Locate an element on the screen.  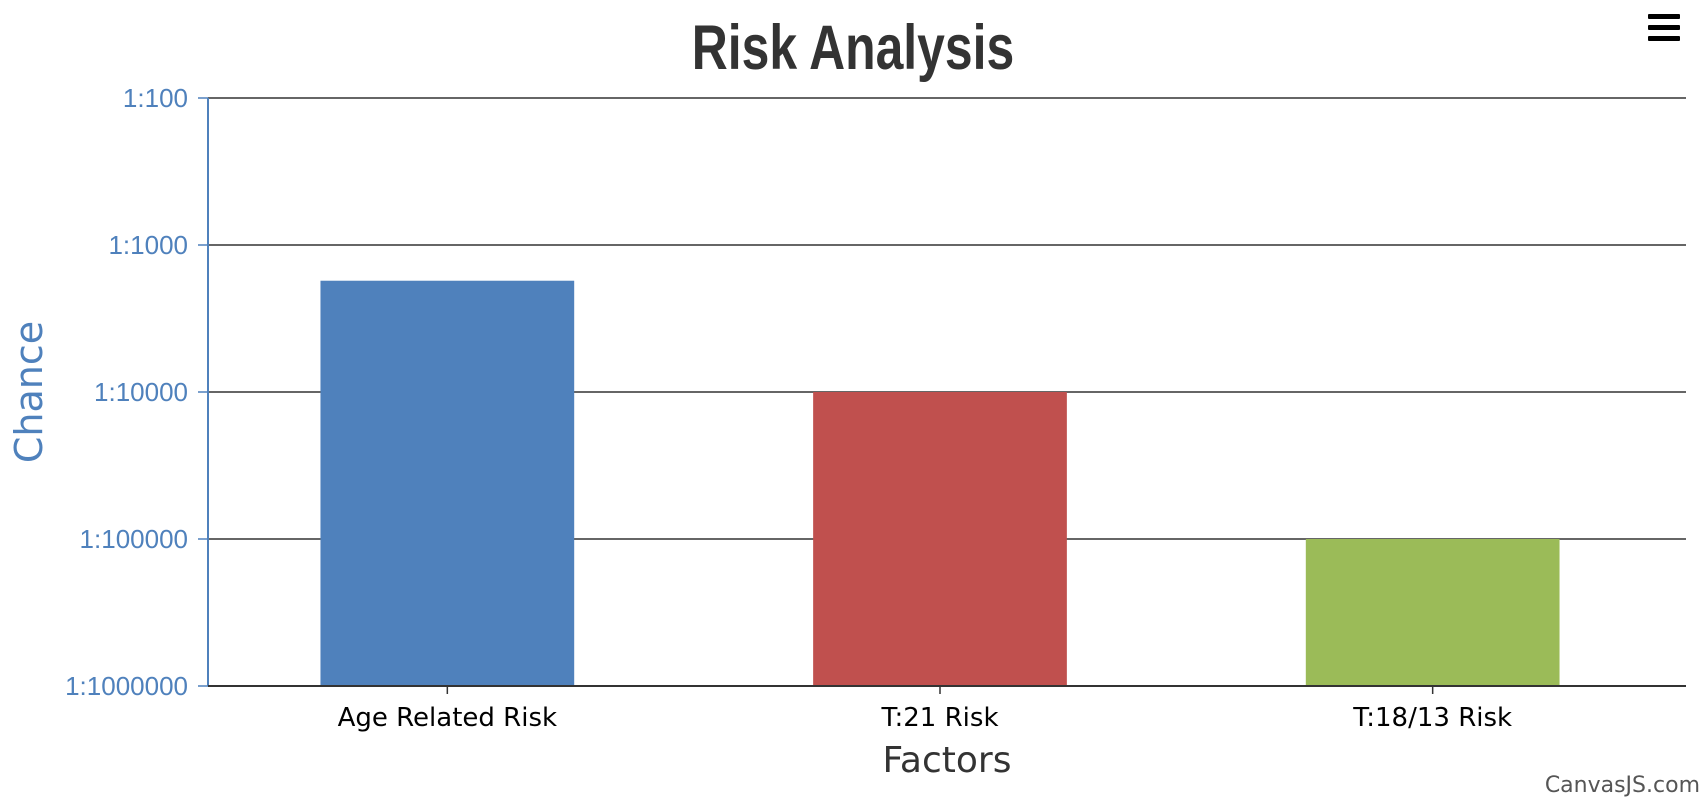
y-tick-label: 1:100000 is located at coordinates (134, 539).